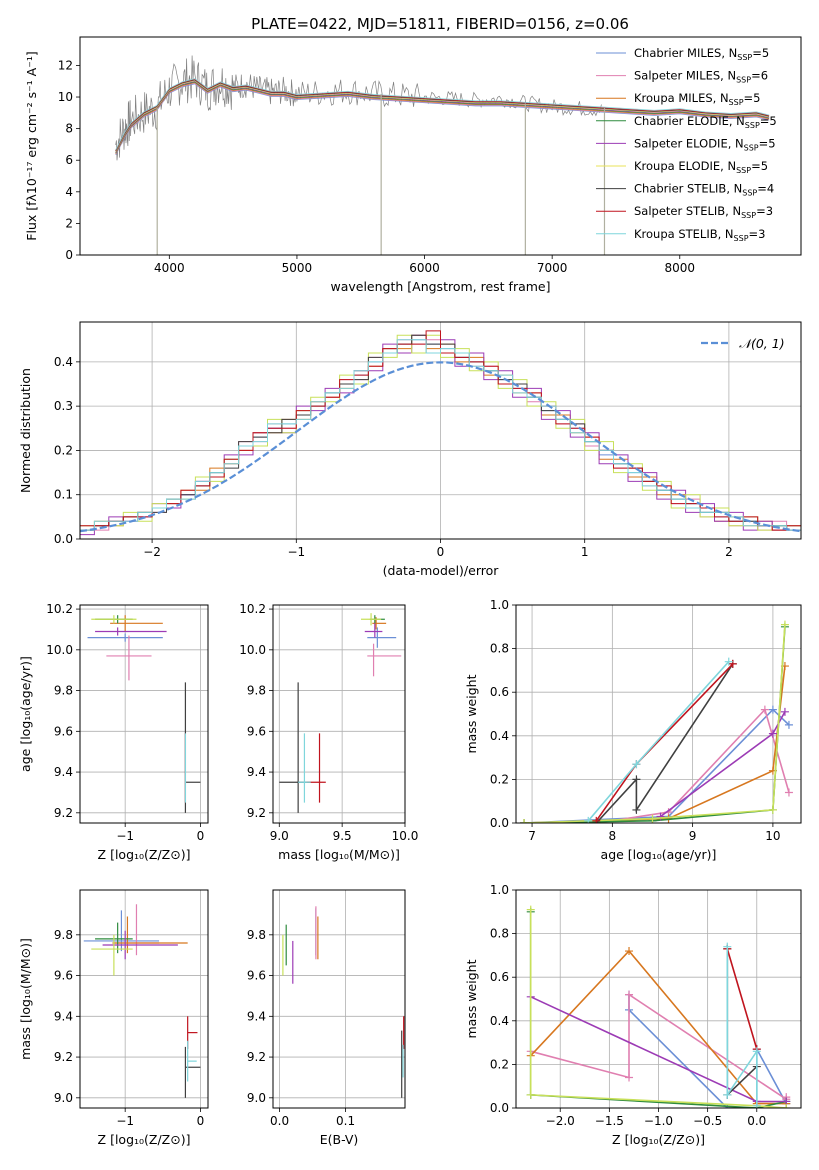 The width and height of the screenshot is (819, 1170). I want to click on legend-label: Salpeter ELODIE, NSSP=5, so click(705, 144).